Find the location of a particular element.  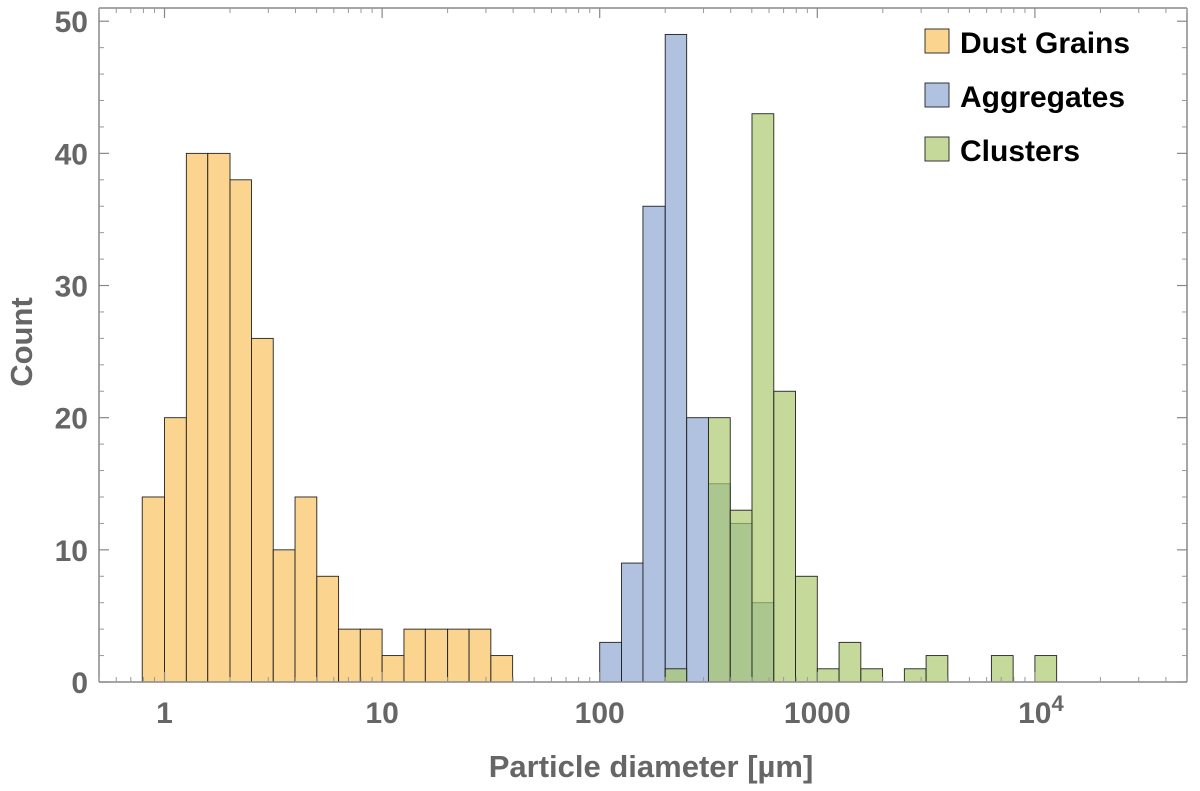

y-tick-label: 40 is located at coordinates (71, 154).